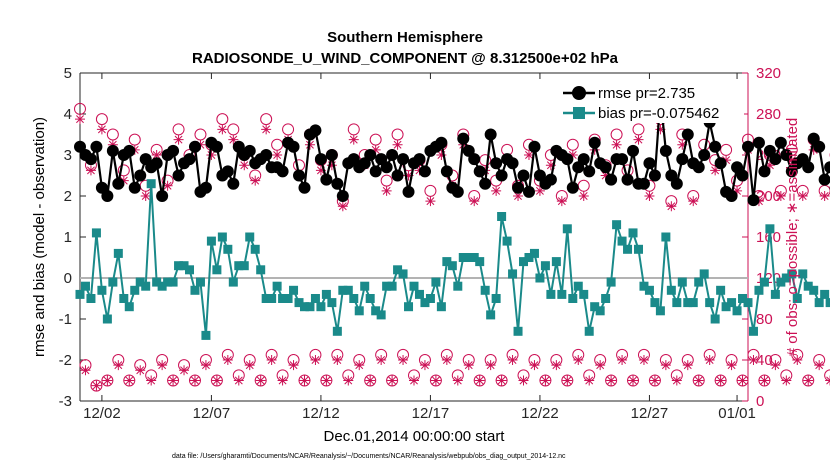  I want to click on y-axis-left-label: rmse and bias (model - observation), so click(39, 237).